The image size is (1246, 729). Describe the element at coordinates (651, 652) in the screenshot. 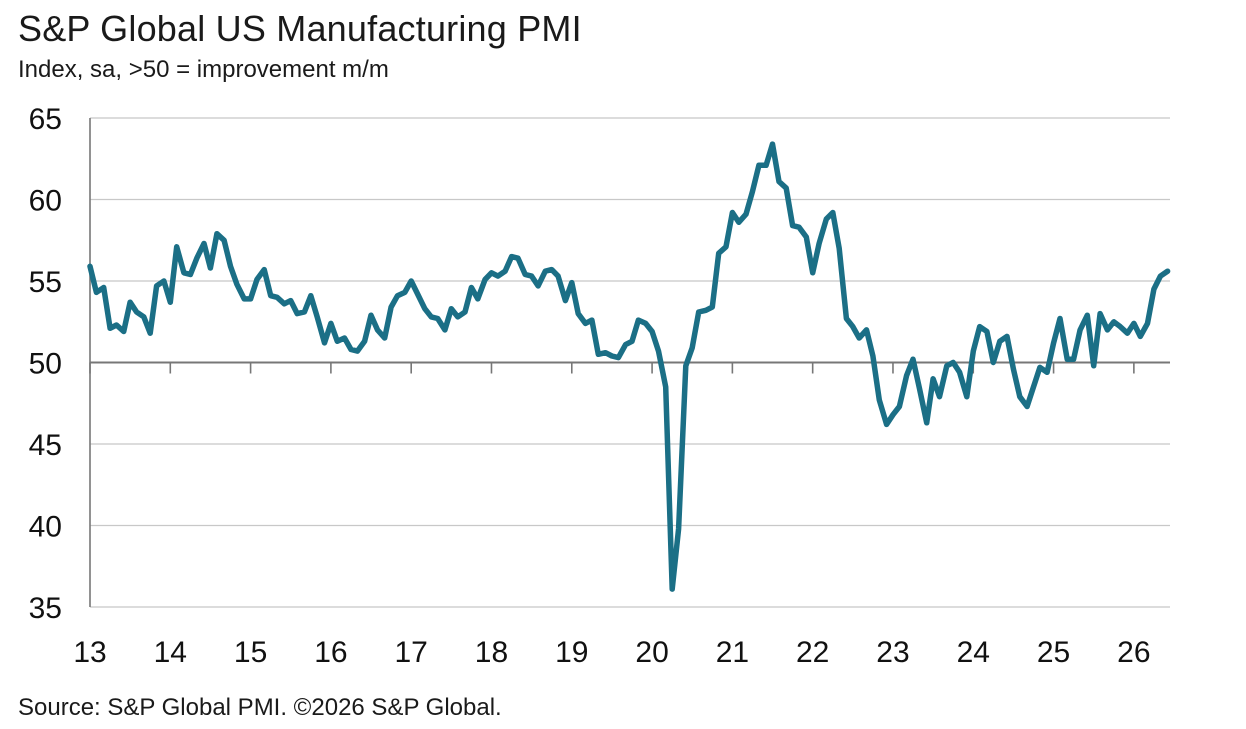

I see `x-tick-label: 20` at that location.